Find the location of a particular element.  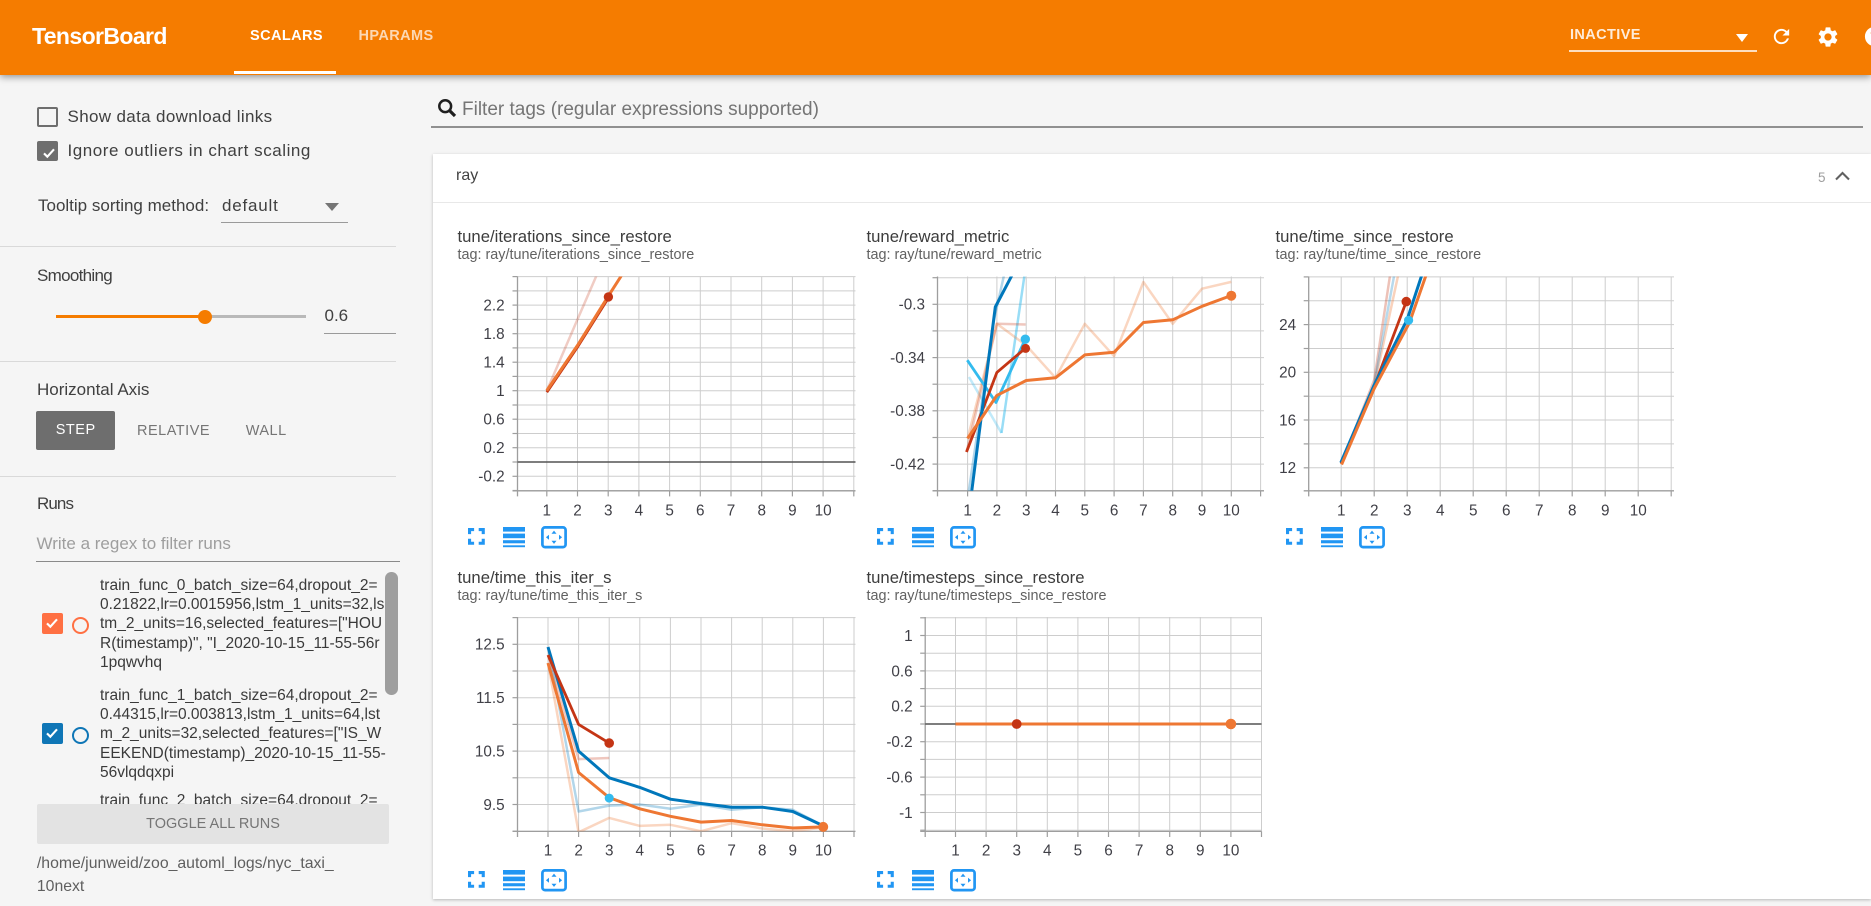

svg-text: -0.42 is located at coordinates (907, 465).